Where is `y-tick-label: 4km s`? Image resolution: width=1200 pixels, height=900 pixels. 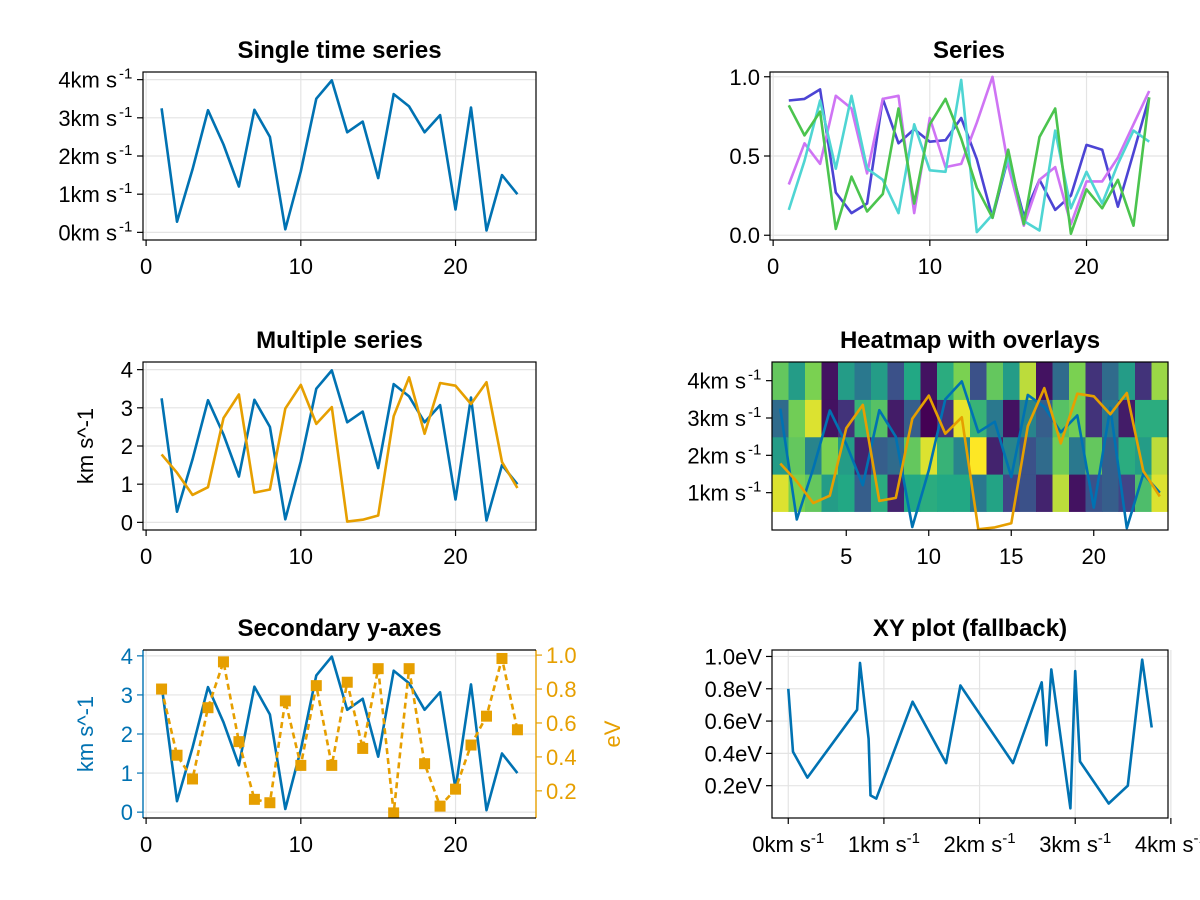
y-tick-label: 4km s is located at coordinates (87, 80).